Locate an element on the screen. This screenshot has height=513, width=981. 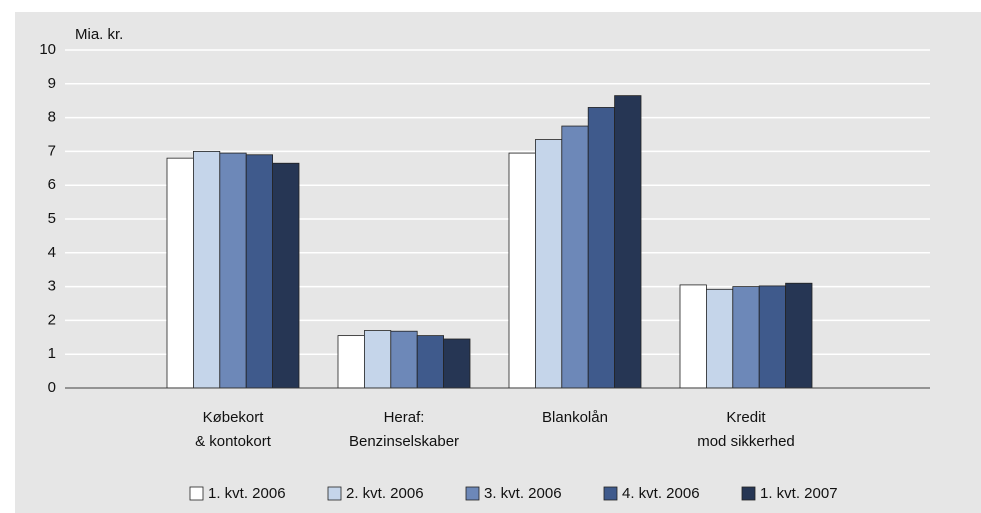
x-tick-label: & kontokort is located at coordinates (233, 441).